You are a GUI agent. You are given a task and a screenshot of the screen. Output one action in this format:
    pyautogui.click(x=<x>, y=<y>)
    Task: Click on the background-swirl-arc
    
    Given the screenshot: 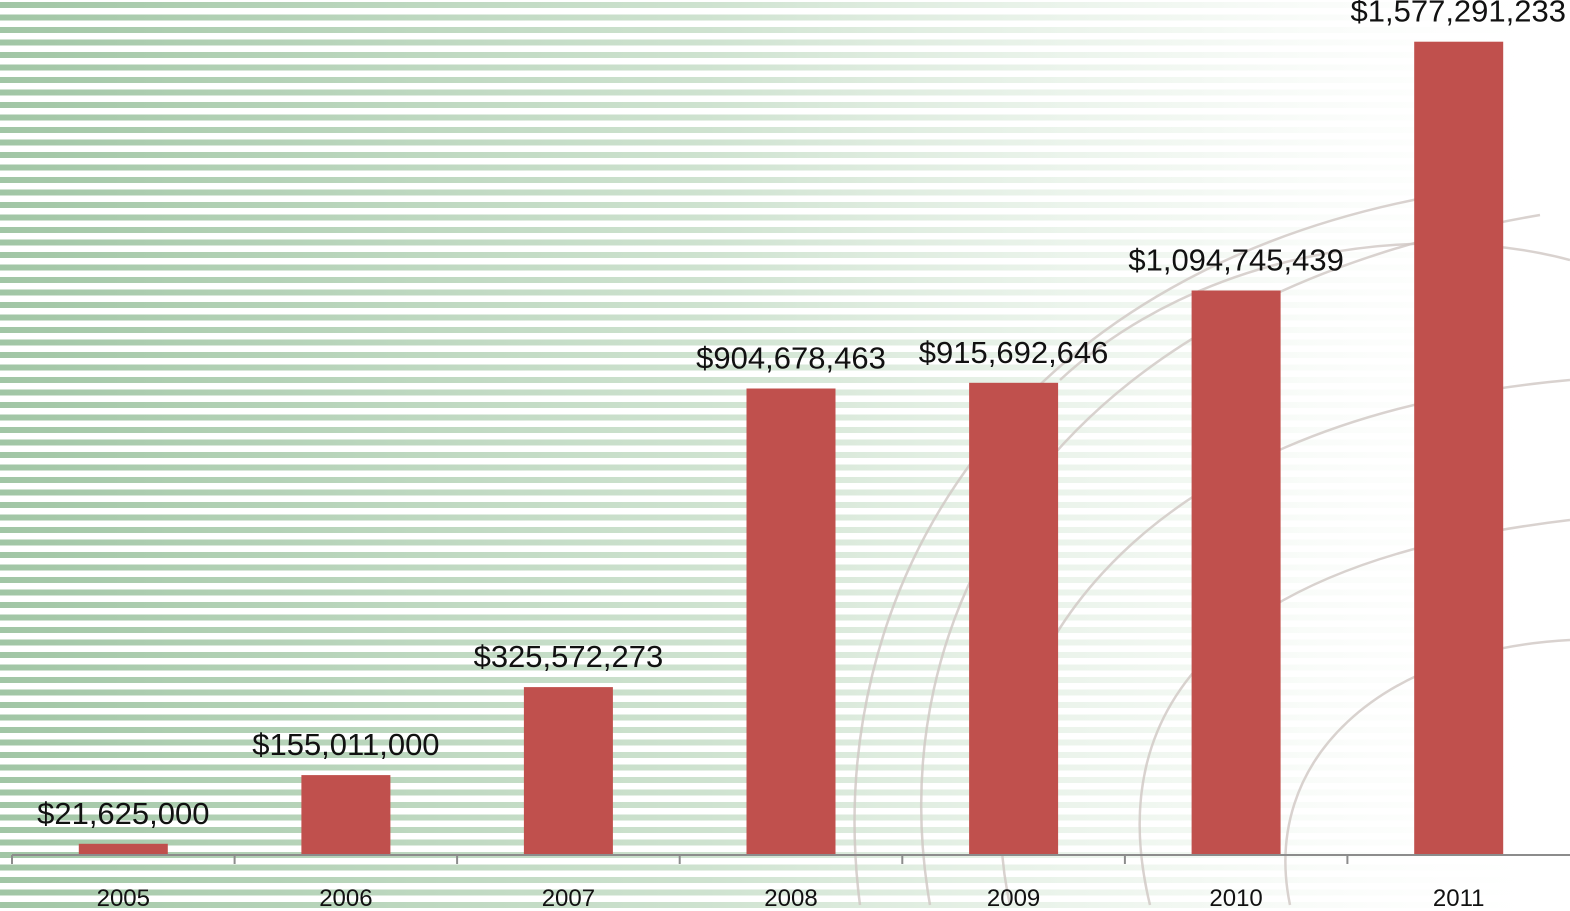 What is the action you would take?
    pyautogui.click(x=1314, y=311)
    